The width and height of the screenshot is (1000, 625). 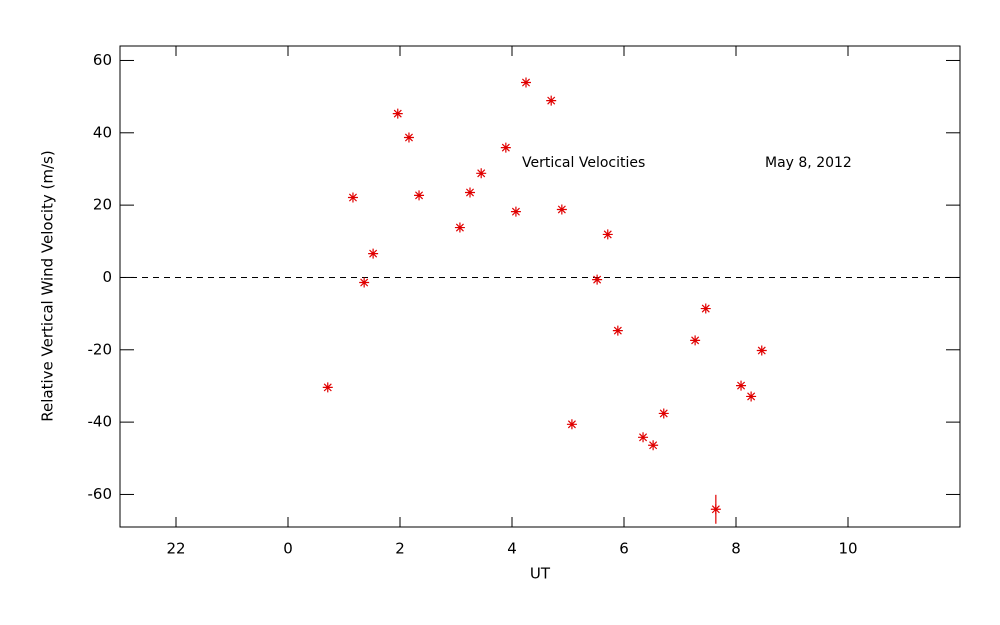 What do you see at coordinates (540, 574) in the screenshot?
I see `x-axis-label: UT` at bounding box center [540, 574].